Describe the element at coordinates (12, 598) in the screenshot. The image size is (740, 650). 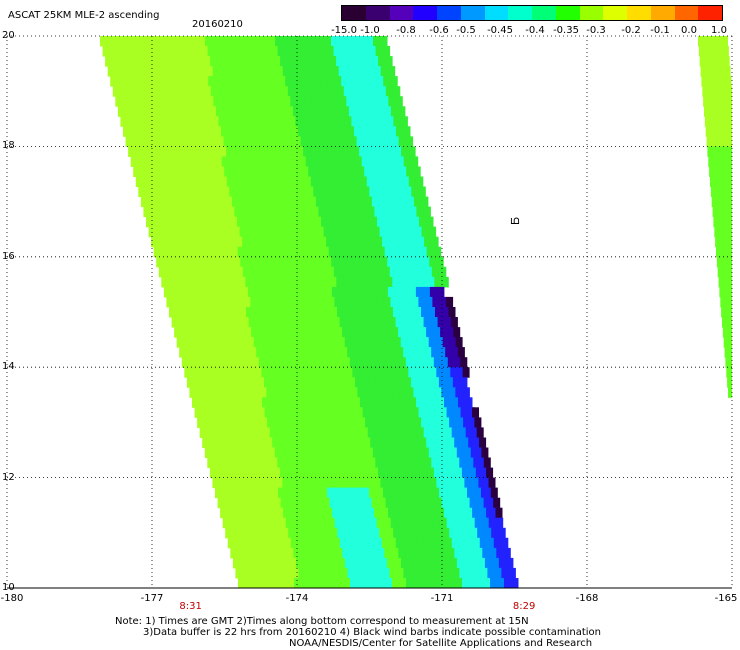
I see `longitude-label: -180` at that location.